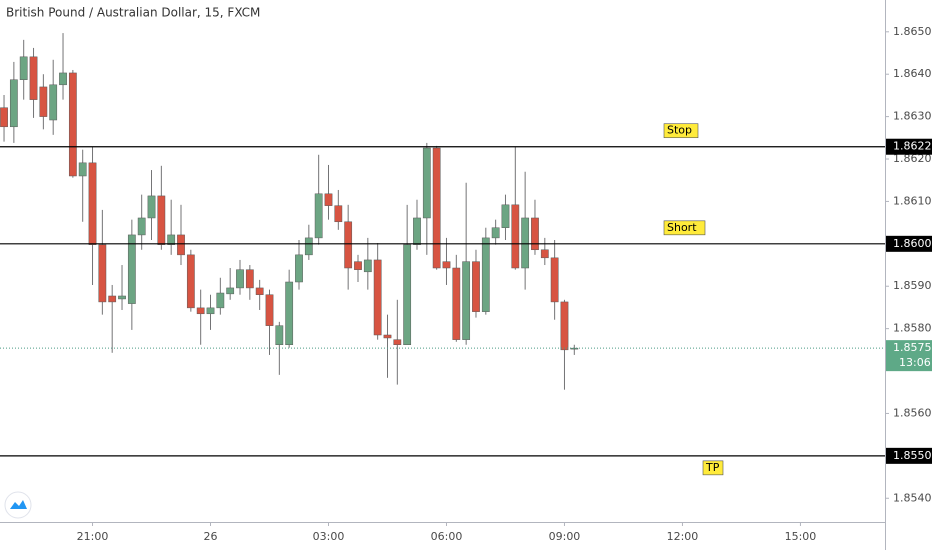 This screenshot has width=932, height=550. What do you see at coordinates (447, 536) in the screenshot?
I see `x-tick-label: 06:00` at bounding box center [447, 536].